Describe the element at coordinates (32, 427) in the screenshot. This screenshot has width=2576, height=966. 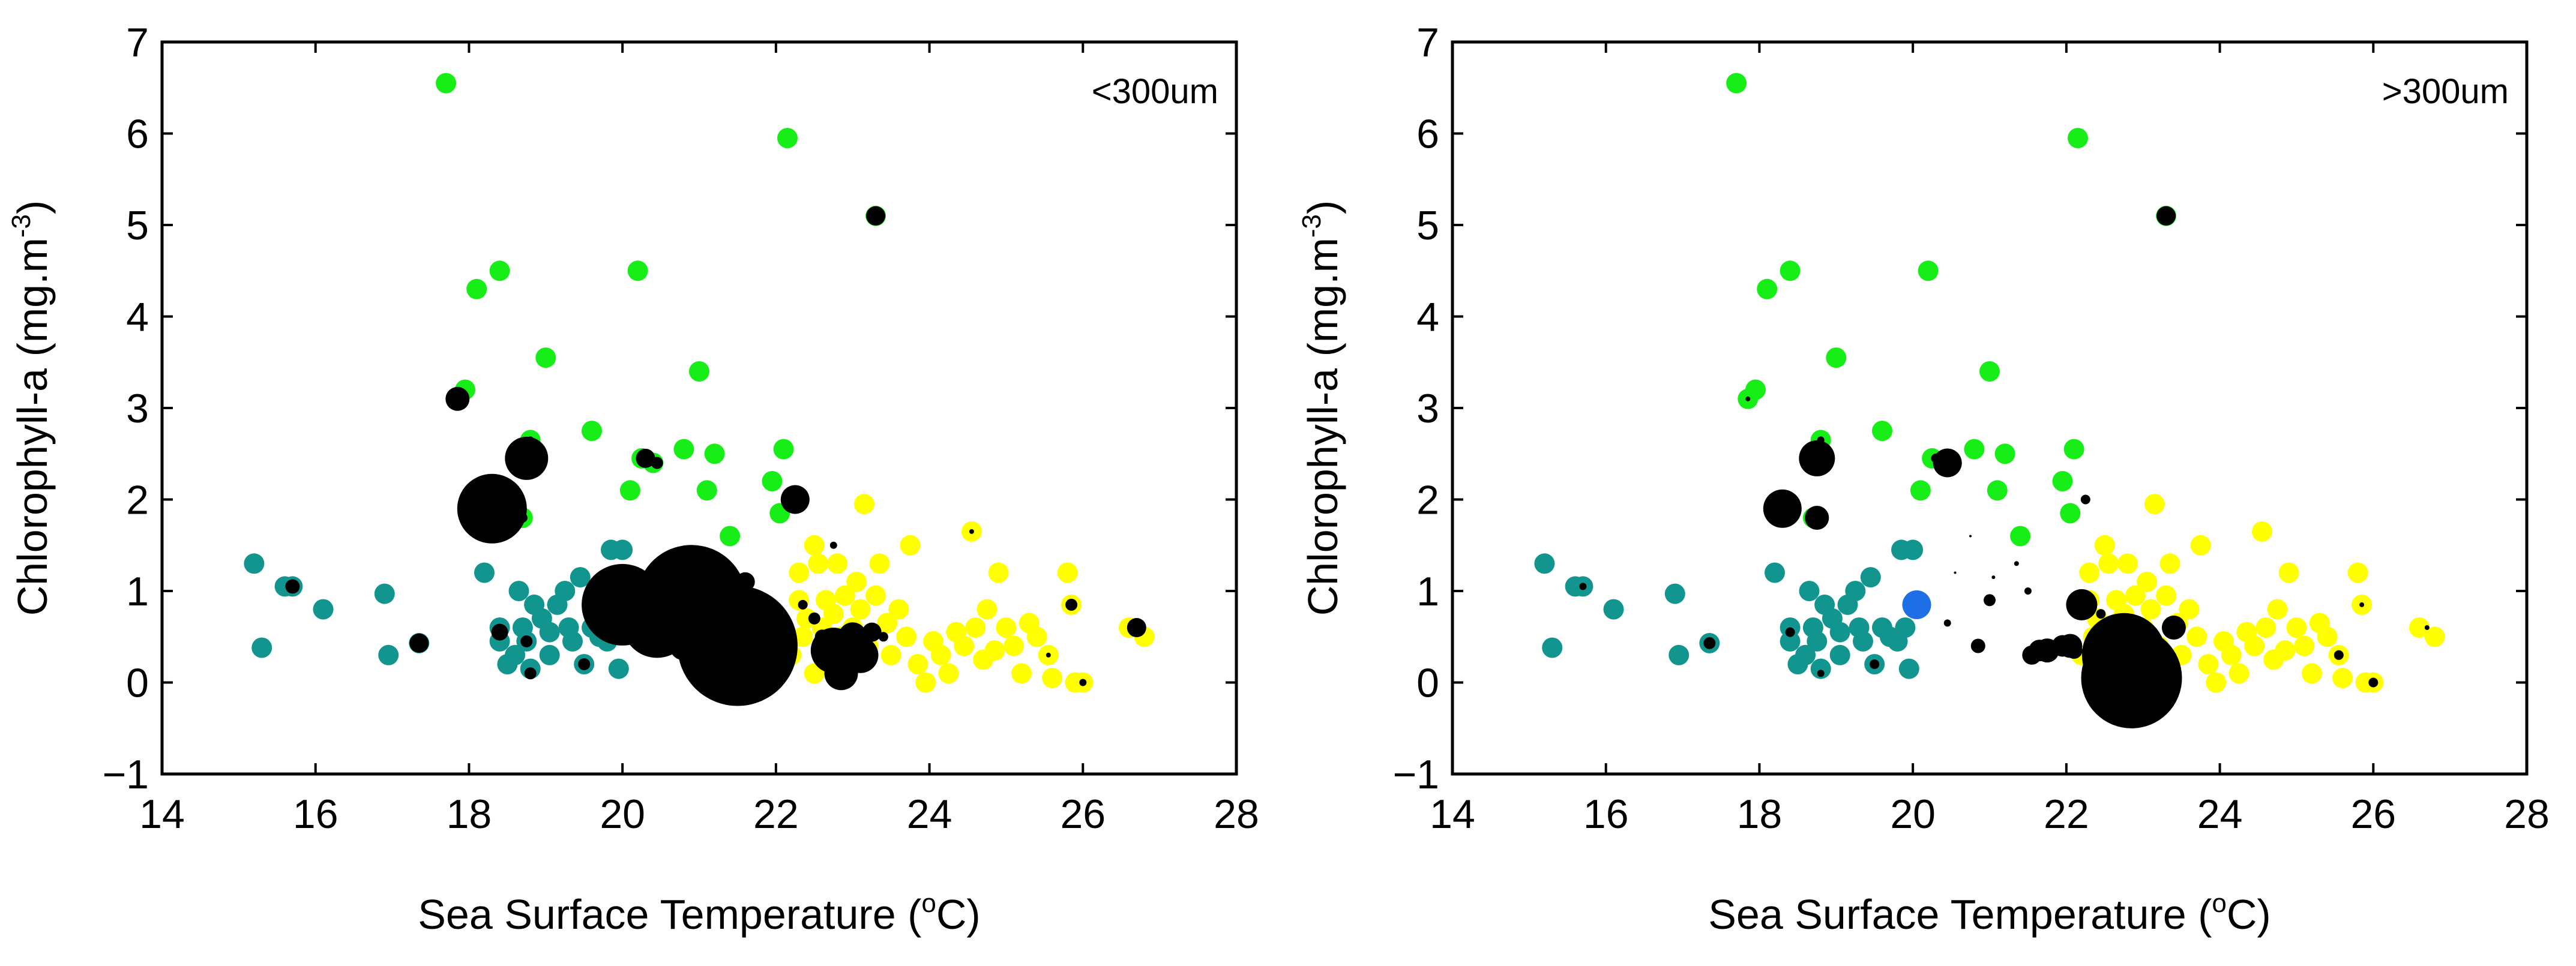
I see `y-axis-title-prefix: Chlorophyll-a (mg.m` at that location.